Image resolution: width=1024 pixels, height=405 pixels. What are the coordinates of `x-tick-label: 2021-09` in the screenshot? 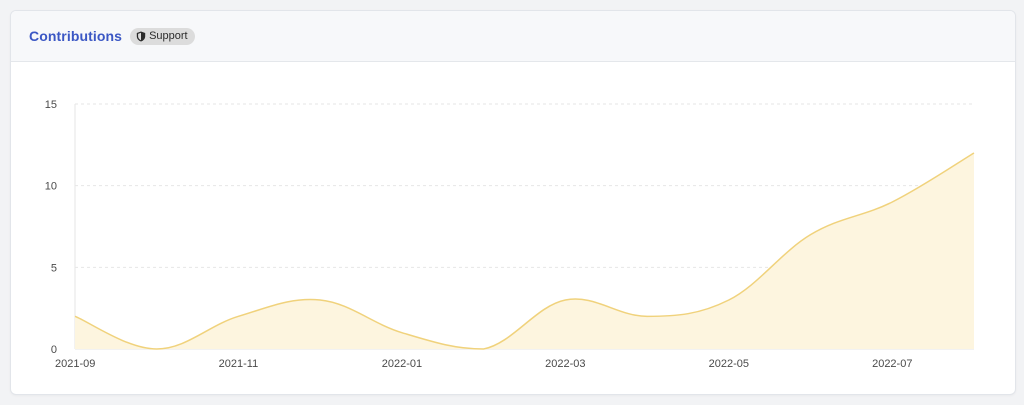 It's located at (75, 364).